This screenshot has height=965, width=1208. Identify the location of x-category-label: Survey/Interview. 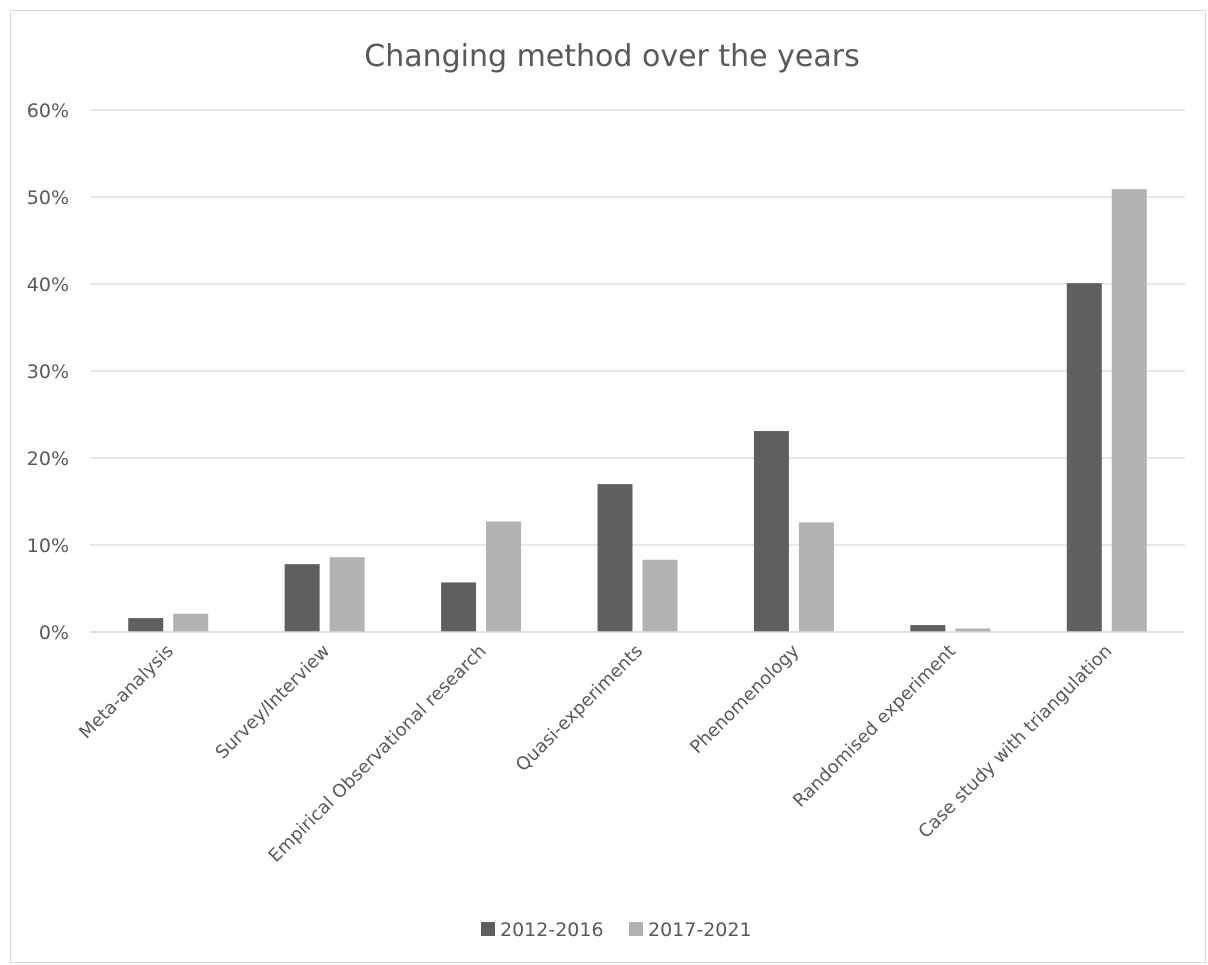
(273, 702).